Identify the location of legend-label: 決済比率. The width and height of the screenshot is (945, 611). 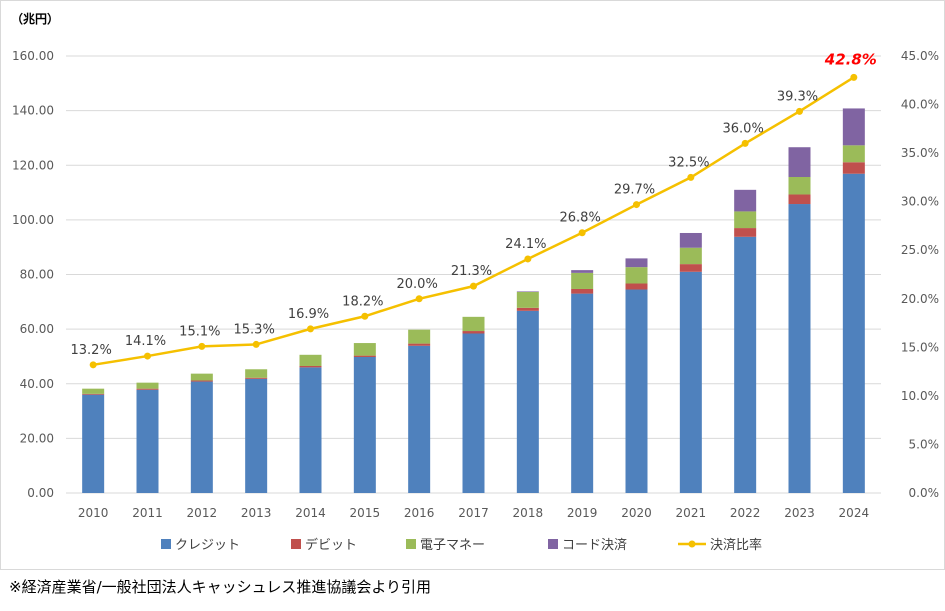
(736, 545).